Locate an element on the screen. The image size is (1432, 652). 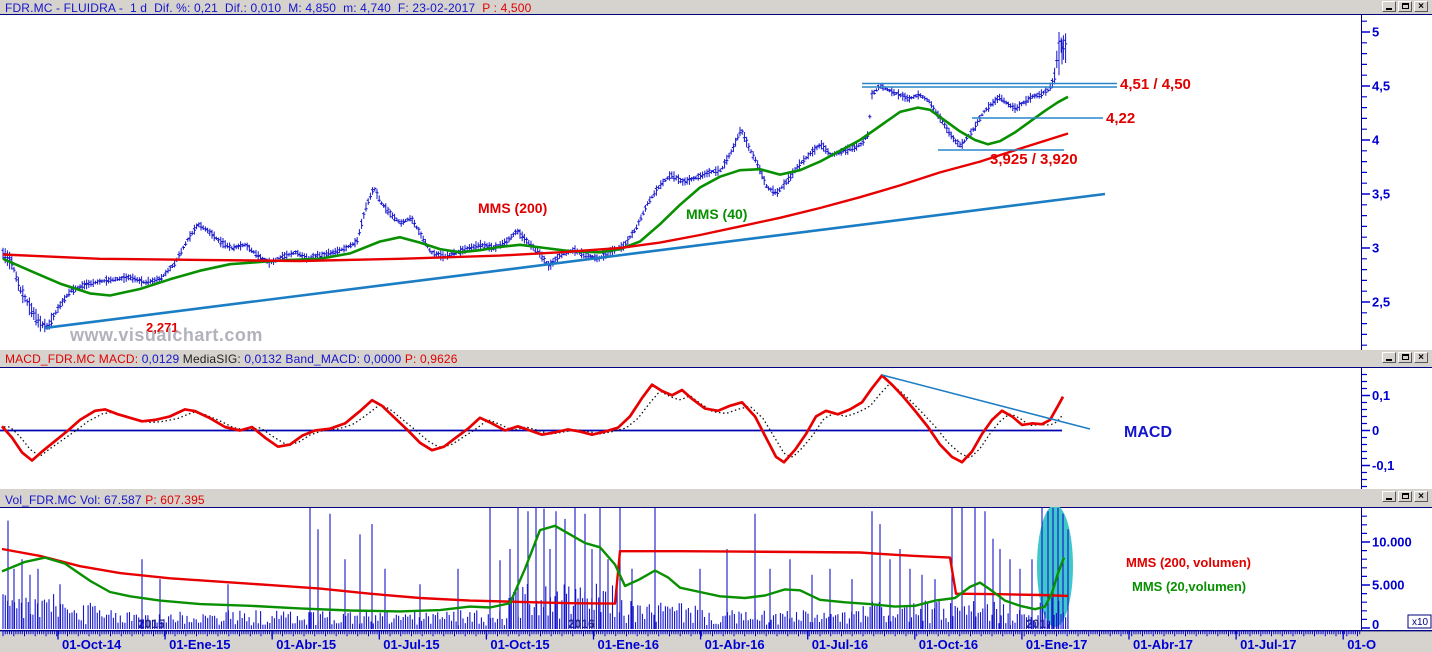
price-pane-close-button: × is located at coordinates (1421, 6).